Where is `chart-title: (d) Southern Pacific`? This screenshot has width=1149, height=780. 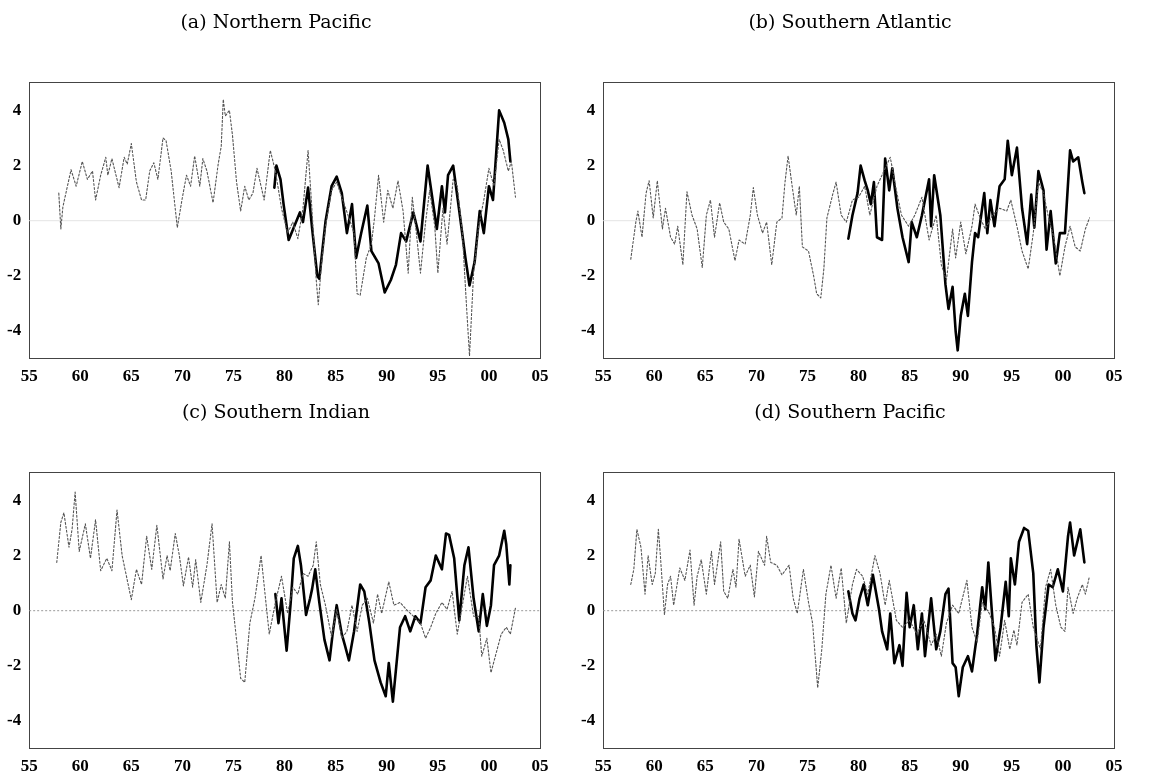 chart-title: (d) Southern Pacific is located at coordinates (850, 411).